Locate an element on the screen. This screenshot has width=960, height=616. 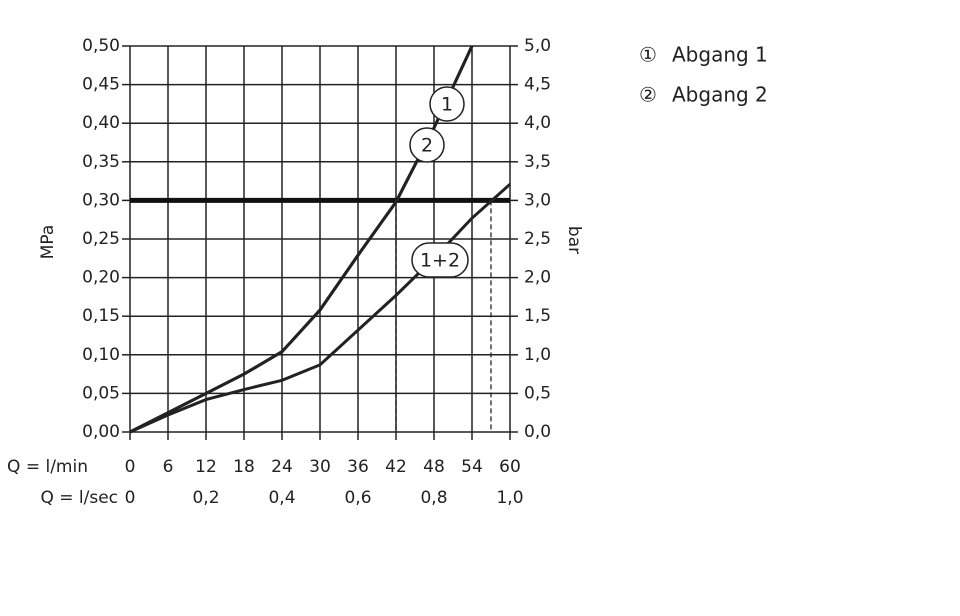
y-axis-label: MPa is located at coordinates (48, 242).